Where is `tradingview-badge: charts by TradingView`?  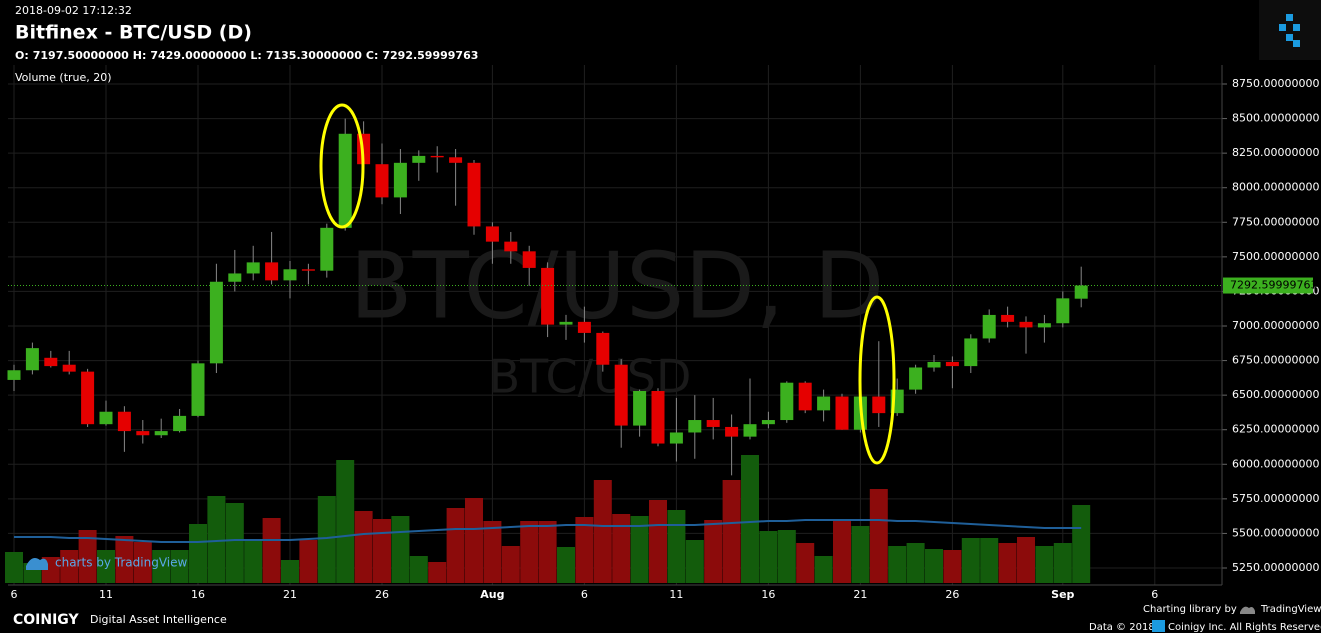 tradingview-badge: charts by TradingView is located at coordinates (106, 563).